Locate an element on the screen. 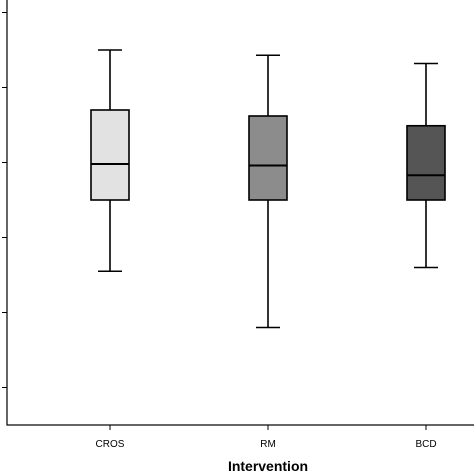 This screenshot has height=474, width=474. x-tick-label-bcd: BCD is located at coordinates (425, 444).